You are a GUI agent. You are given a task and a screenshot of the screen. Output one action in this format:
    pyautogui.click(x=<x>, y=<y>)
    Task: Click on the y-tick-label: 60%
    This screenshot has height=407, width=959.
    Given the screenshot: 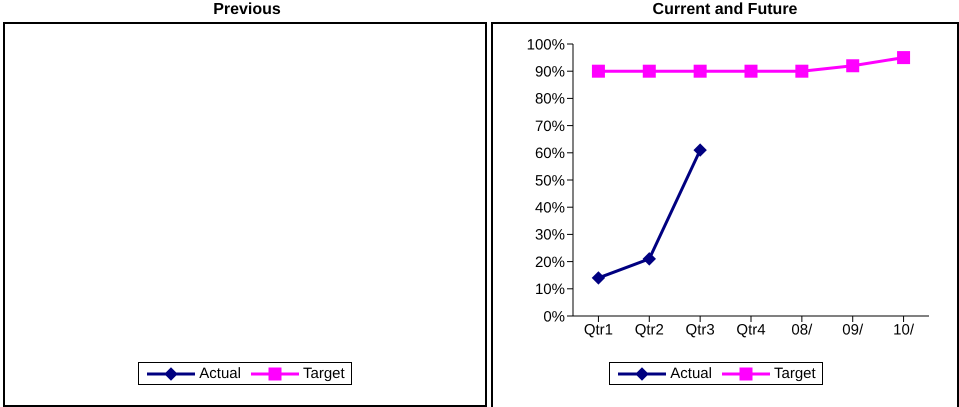 What is the action you would take?
    pyautogui.click(x=549, y=153)
    